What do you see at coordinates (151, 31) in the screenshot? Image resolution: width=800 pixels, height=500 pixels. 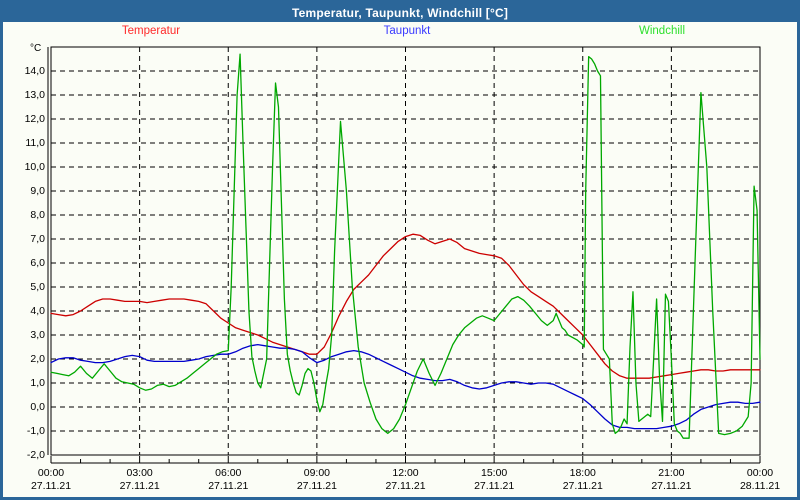 I see `legend-item-temperatur: Temperatur` at bounding box center [151, 31].